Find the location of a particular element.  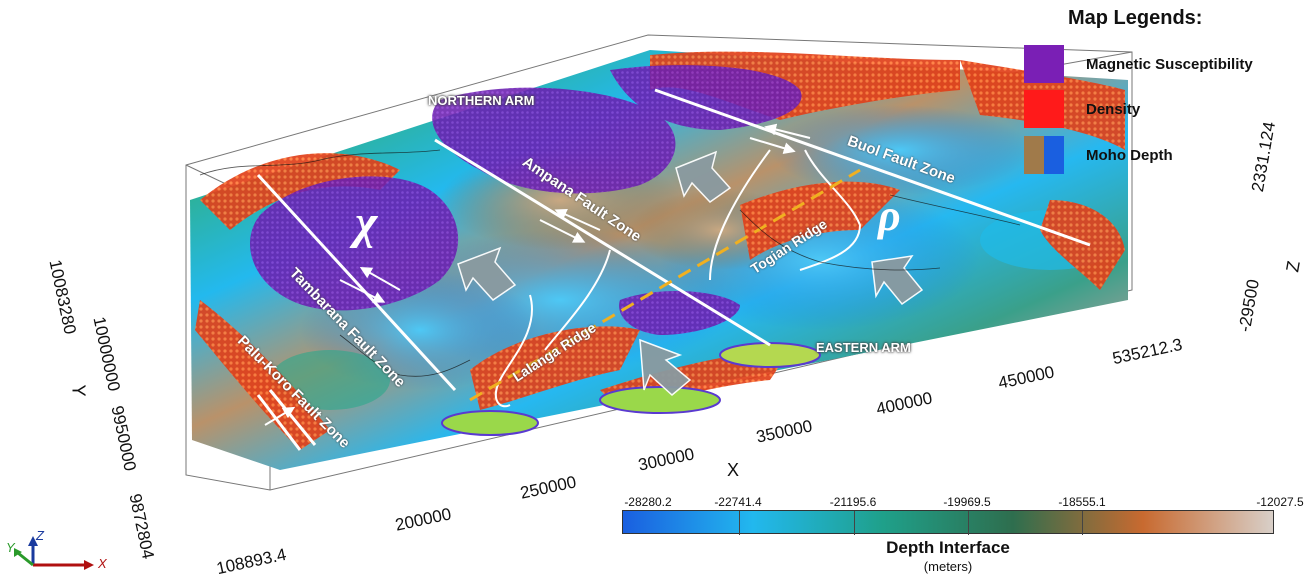

density-swatch is located at coordinates (1044, 109).